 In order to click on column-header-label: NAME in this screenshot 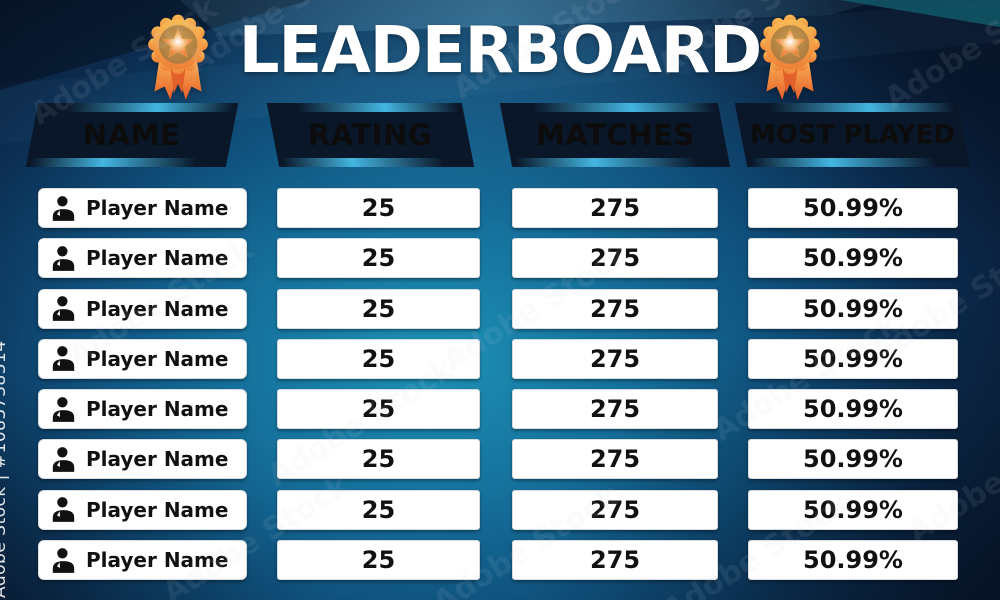, I will do `click(132, 135)`.